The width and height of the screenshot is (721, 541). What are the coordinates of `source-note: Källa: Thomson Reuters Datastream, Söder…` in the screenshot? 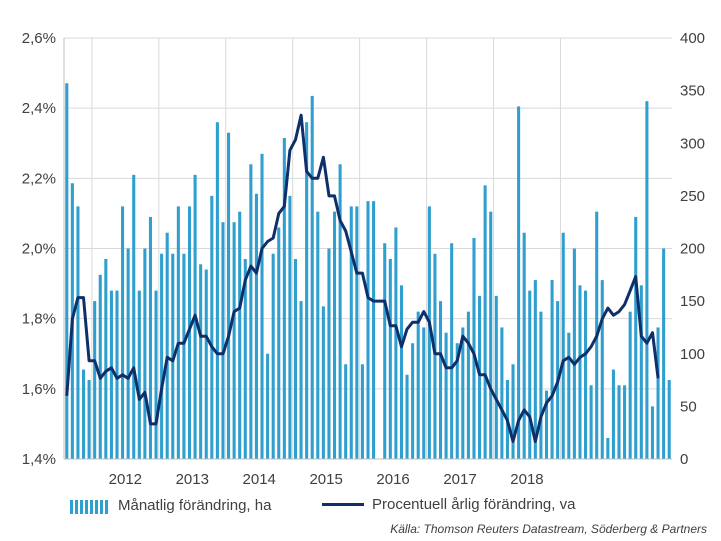 It's located at (548, 529).